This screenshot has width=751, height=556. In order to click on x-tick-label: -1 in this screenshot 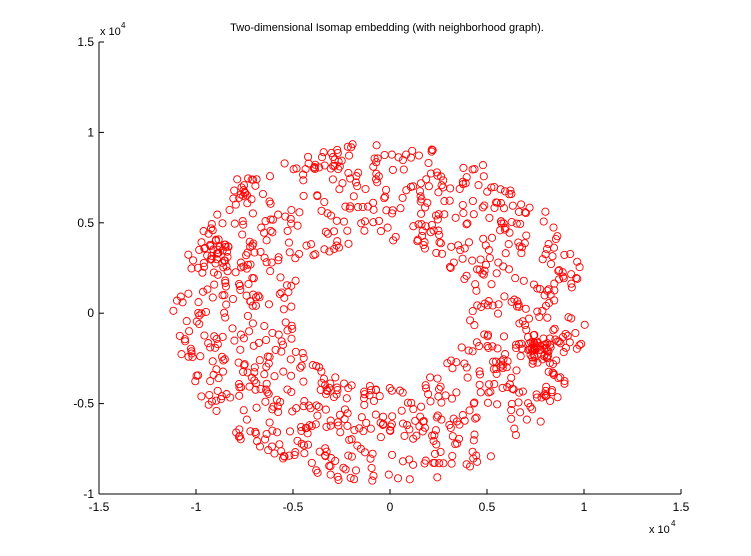, I will do `click(196, 507)`.